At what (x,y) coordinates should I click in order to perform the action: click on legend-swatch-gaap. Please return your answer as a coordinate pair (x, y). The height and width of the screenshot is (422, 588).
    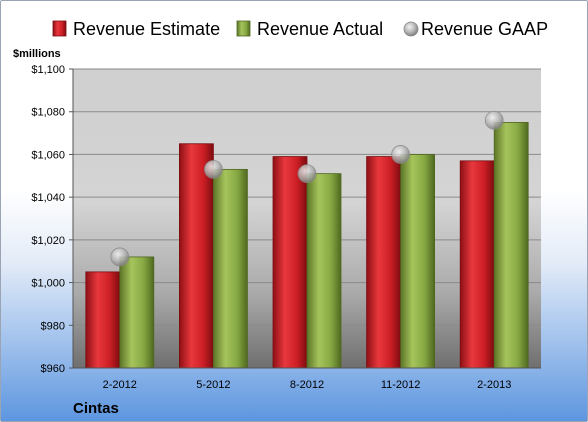
    Looking at the image, I should click on (411, 29).